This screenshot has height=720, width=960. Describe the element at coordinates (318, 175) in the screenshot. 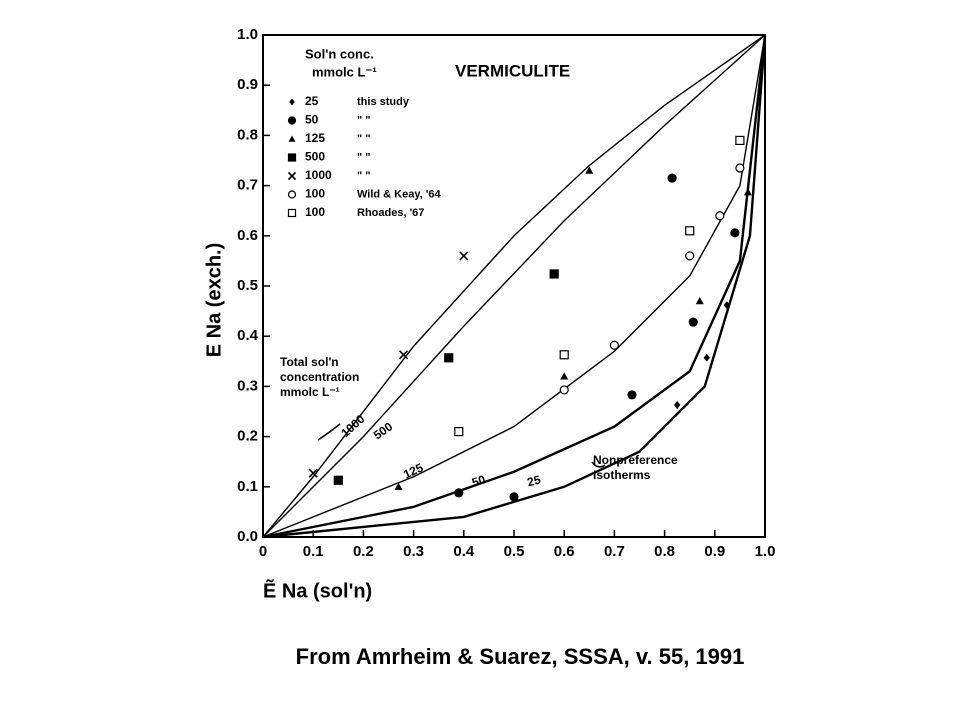

I see `legend-name: 1000` at that location.